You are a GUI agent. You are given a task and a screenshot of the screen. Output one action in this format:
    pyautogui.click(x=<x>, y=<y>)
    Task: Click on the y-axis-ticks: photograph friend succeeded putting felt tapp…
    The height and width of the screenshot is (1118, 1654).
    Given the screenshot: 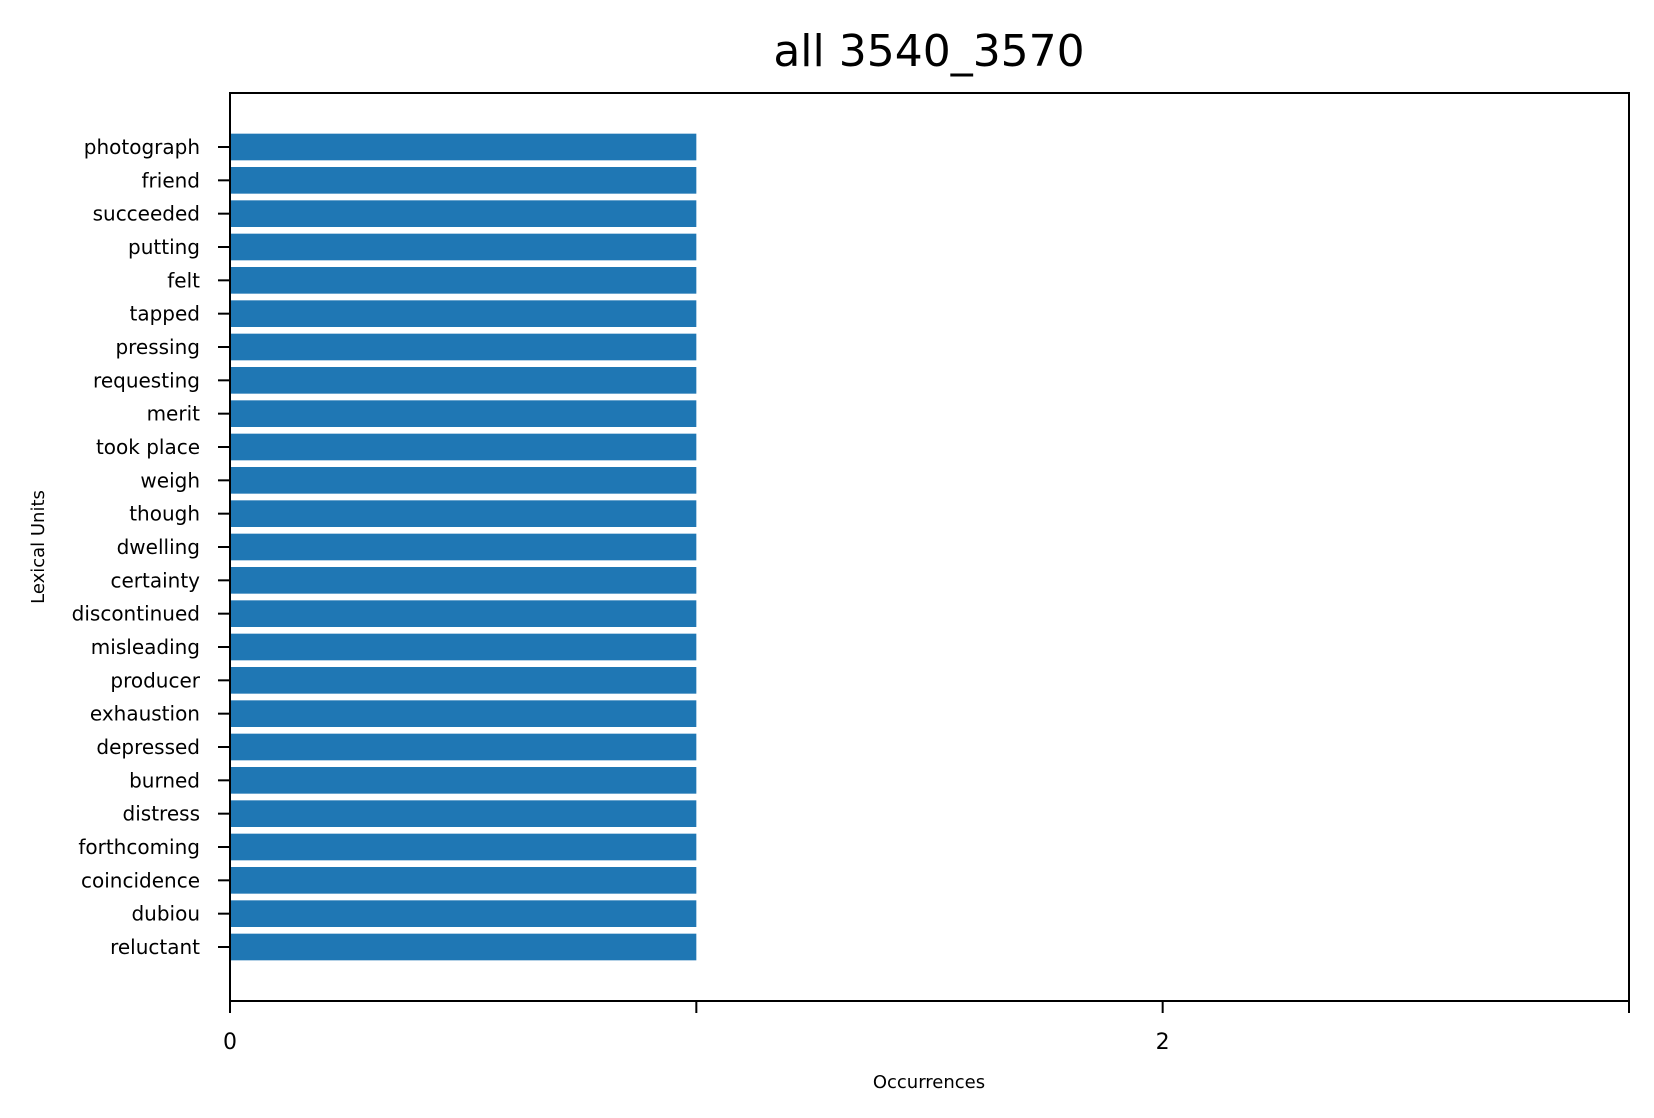 What is the action you would take?
    pyautogui.click(x=151, y=547)
    